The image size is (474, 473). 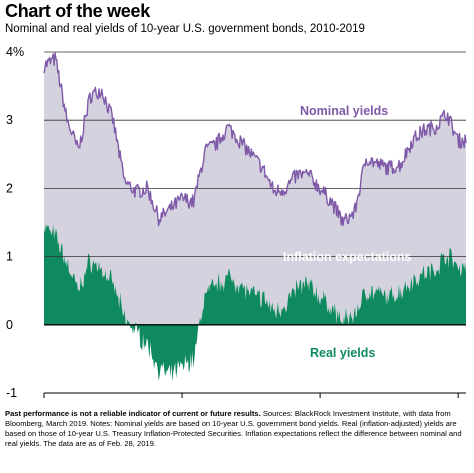 I want to click on inflation-expectations-label: Inflation expectations, so click(x=347, y=257).